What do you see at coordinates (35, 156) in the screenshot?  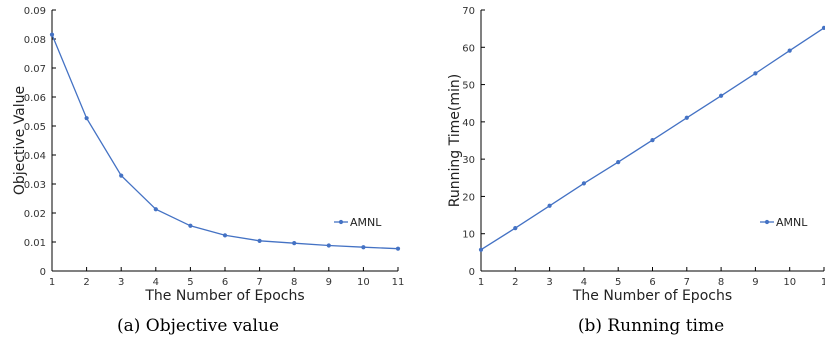 I see `y-tick-label: 0.04` at bounding box center [35, 156].